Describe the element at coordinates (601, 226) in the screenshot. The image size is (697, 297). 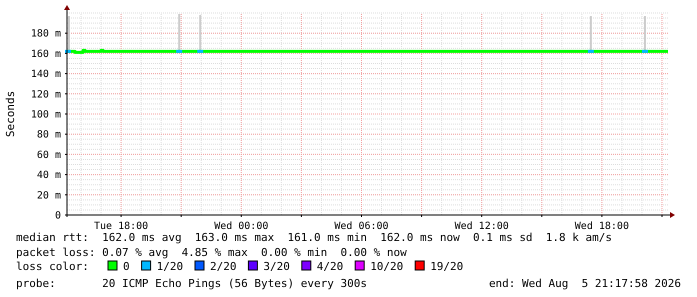
I see `x-tick-label: Wed 18:00` at that location.